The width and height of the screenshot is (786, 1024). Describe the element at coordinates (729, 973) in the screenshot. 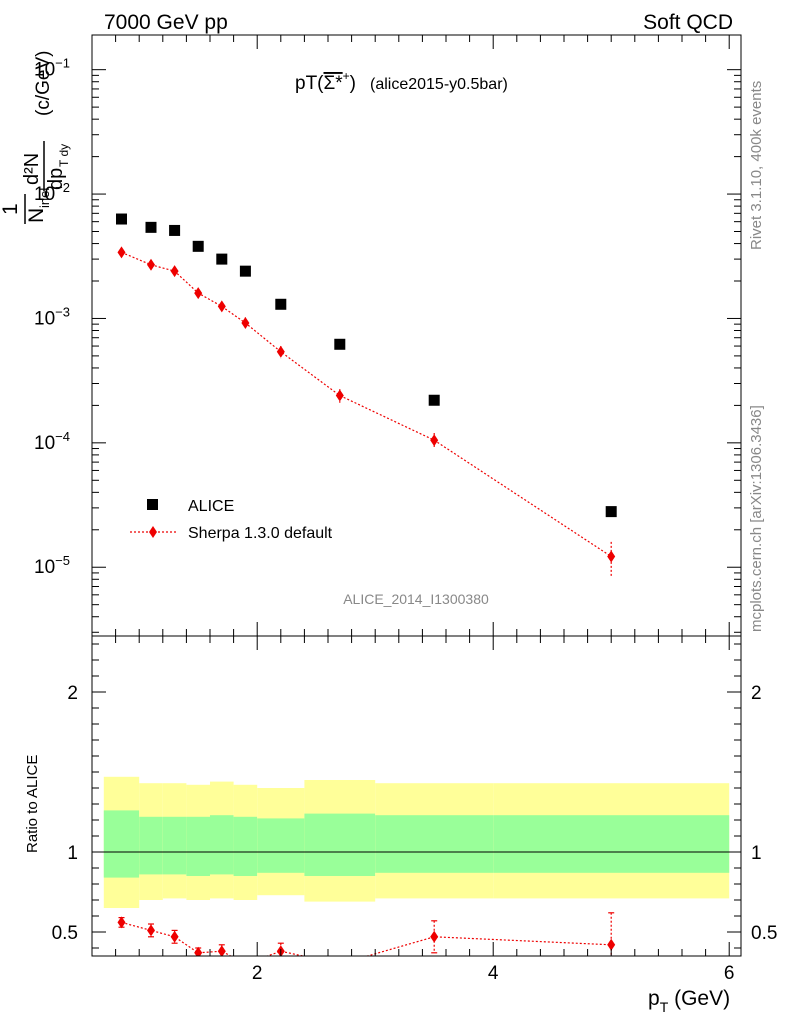

I see `x-tick-label: 6` at that location.